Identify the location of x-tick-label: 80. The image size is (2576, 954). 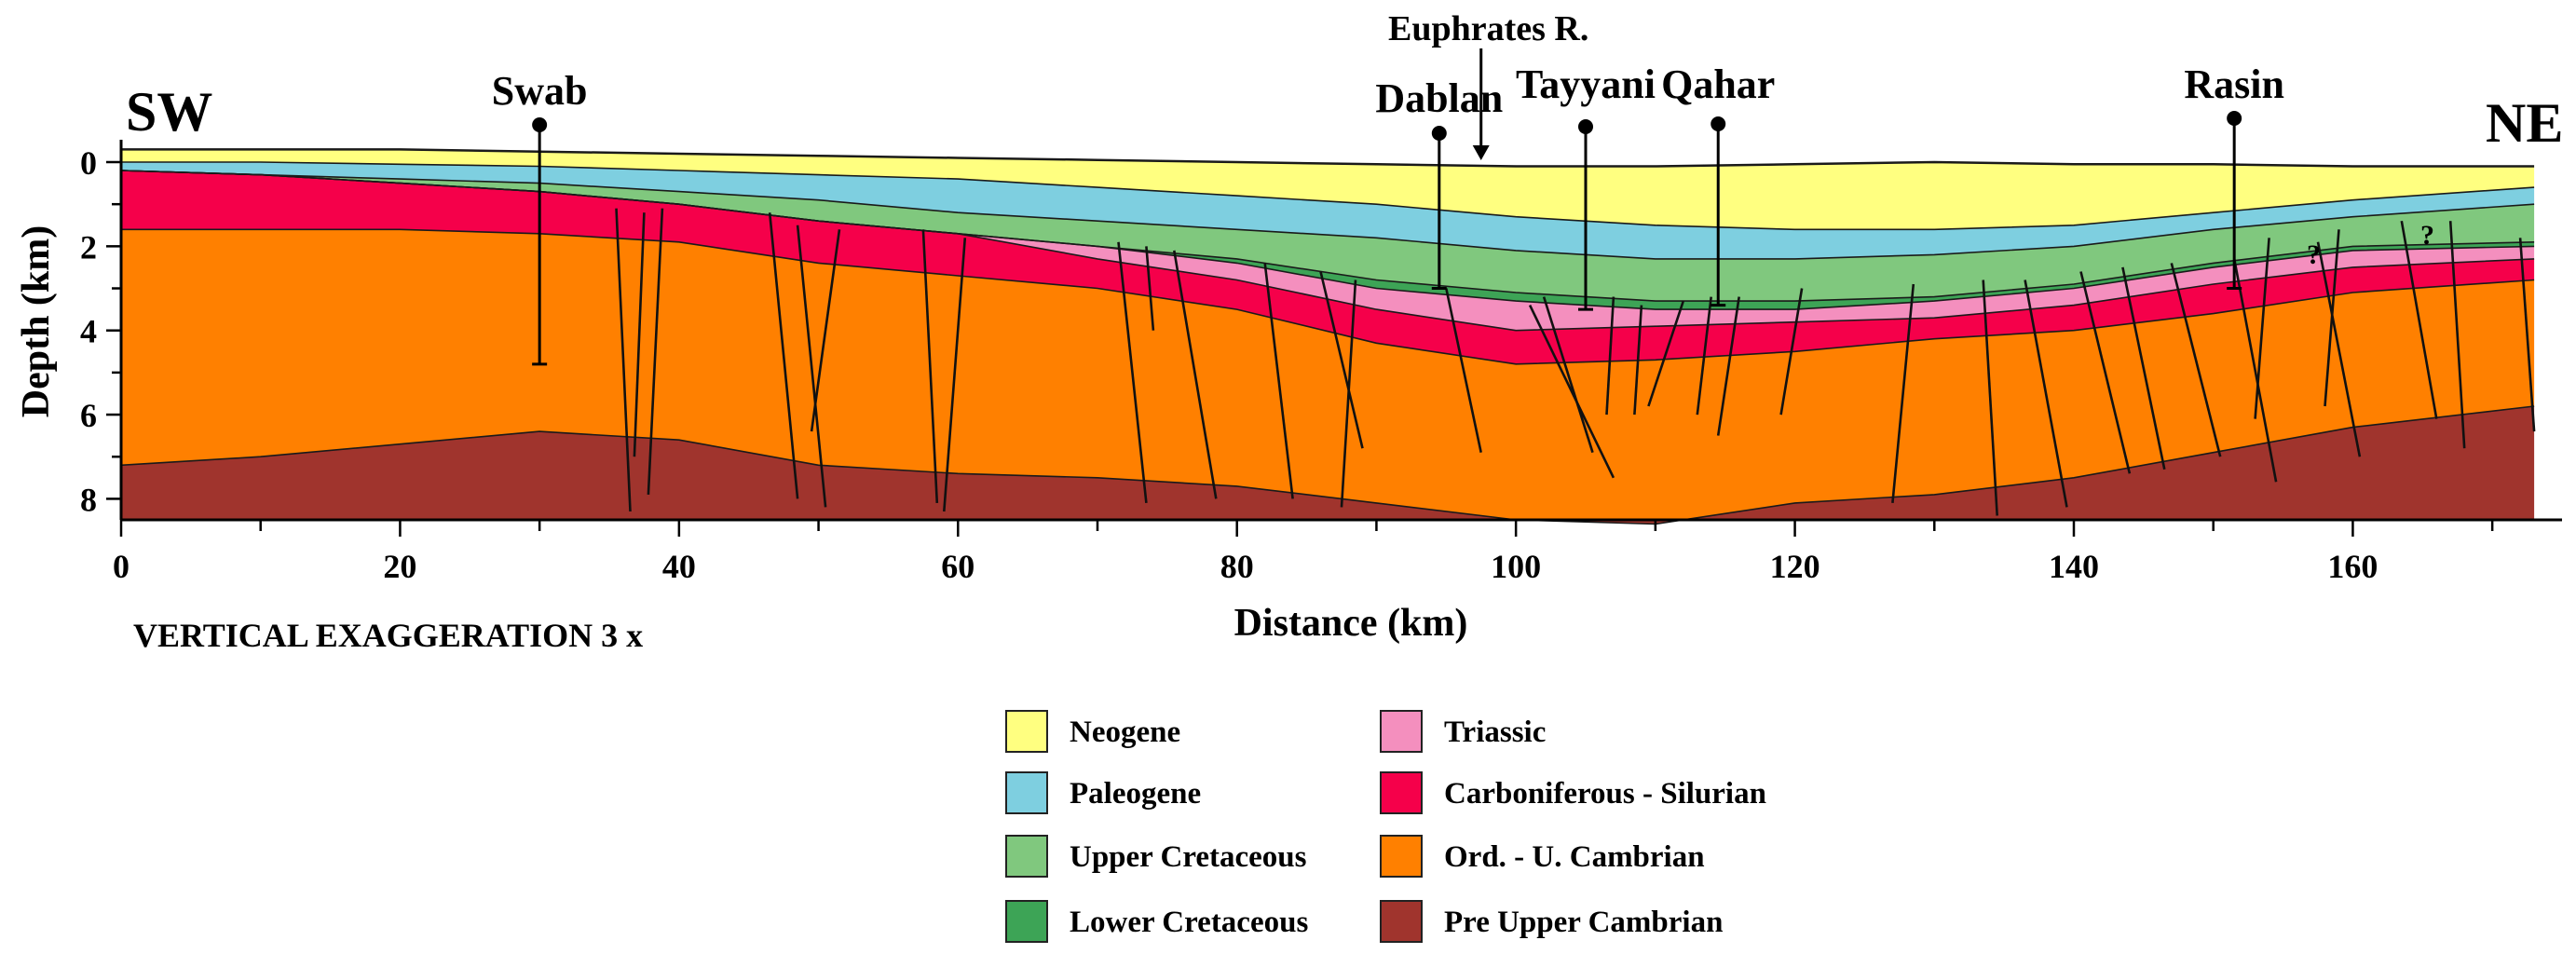
(1237, 566).